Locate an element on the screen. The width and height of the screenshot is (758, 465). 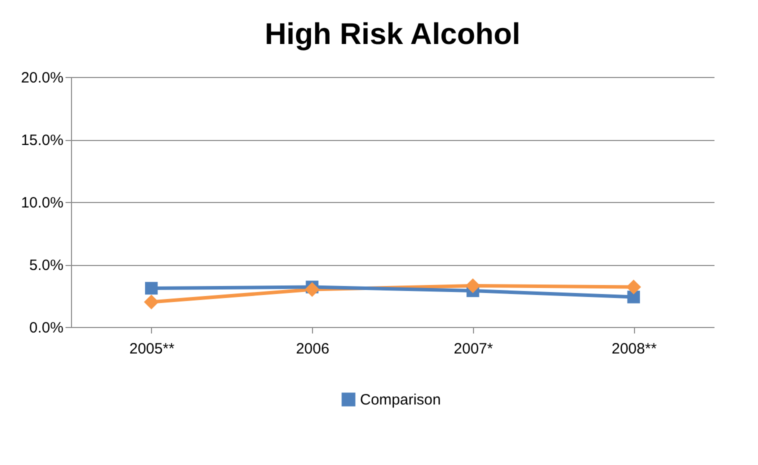
chart-title: High Risk Alcohol is located at coordinates (392, 34).